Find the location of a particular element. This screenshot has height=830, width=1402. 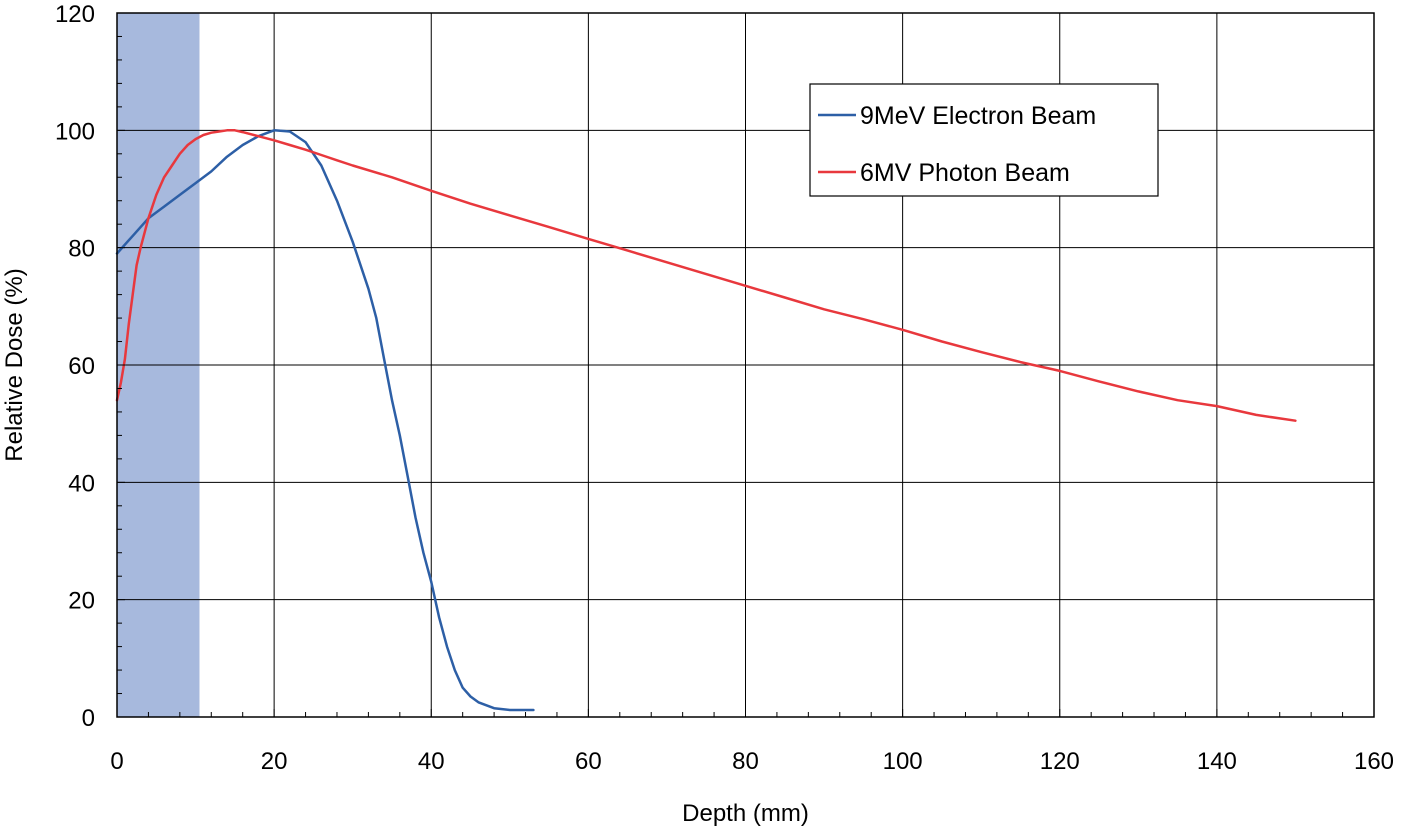

x-tick-label: 140 is located at coordinates (1217, 761).